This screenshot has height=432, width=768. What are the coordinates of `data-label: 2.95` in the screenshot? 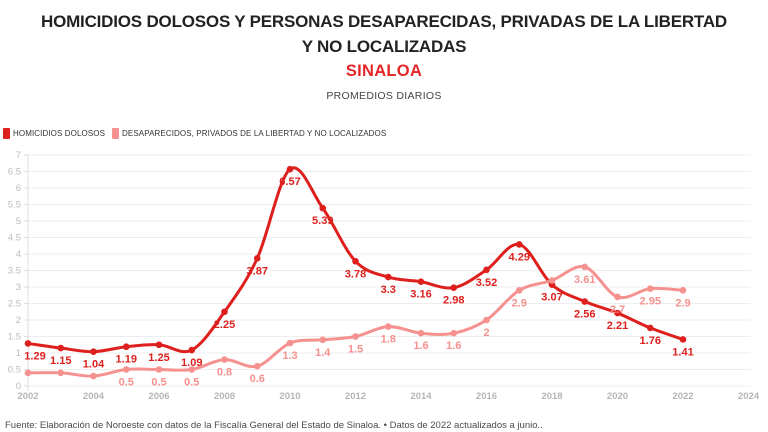 It's located at (650, 302).